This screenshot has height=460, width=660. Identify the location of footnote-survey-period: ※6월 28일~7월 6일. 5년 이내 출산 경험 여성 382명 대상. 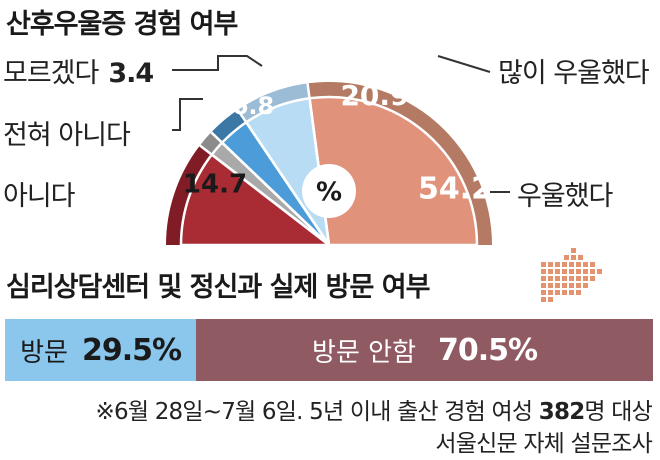
(374, 409).